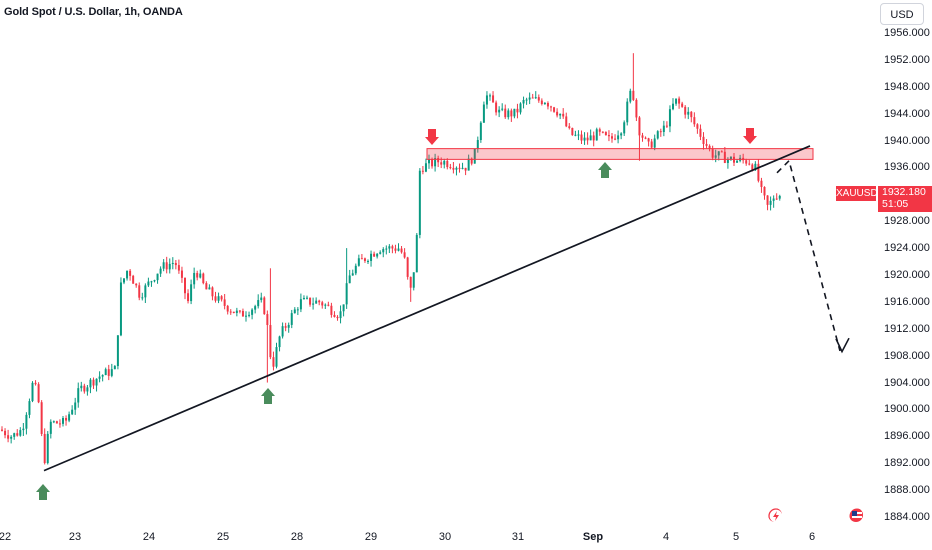 This screenshot has width=932, height=550. Describe the element at coordinates (93, 12) in the screenshot. I see `chart-title: Gold Spot / U.S. Dollar, 1h, OANDA` at that location.